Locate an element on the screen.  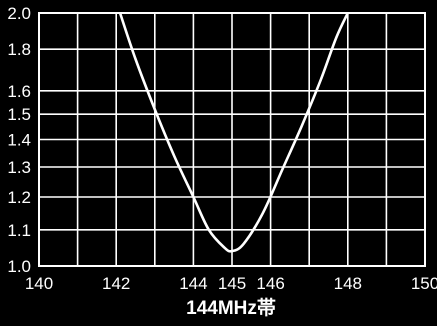
x-tick-label: 144 is located at coordinates (193, 283).